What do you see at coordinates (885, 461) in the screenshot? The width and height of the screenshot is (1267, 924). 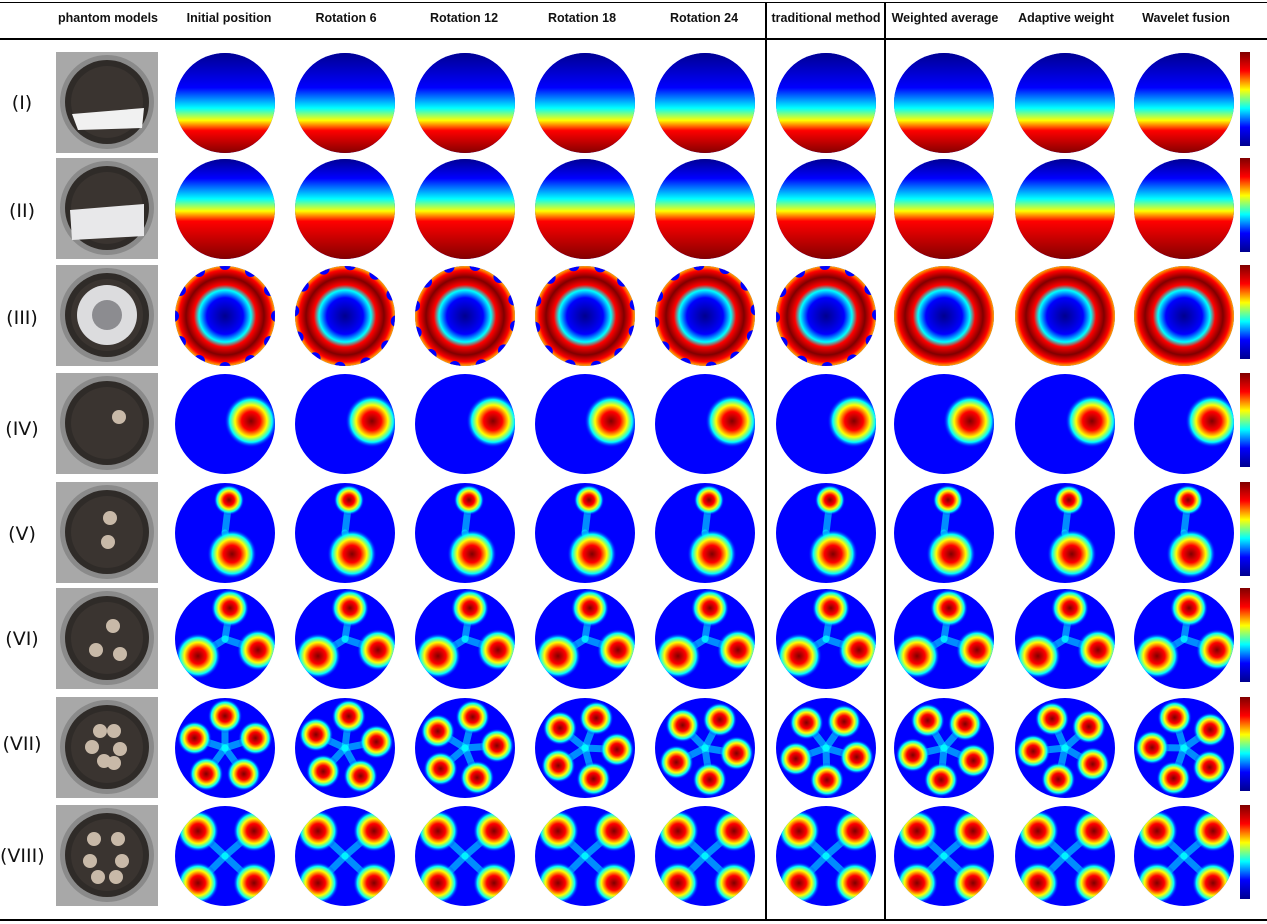 I see `divider-right` at bounding box center [885, 461].